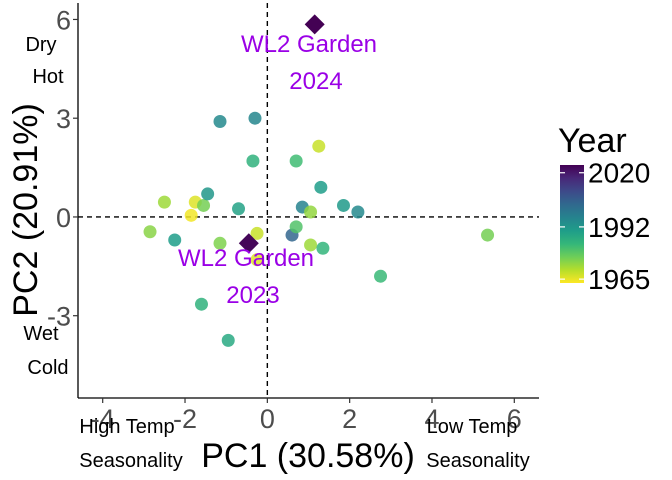  Describe the element at coordinates (619, 227) in the screenshot. I see `legend-tick-label: 1992` at that location.